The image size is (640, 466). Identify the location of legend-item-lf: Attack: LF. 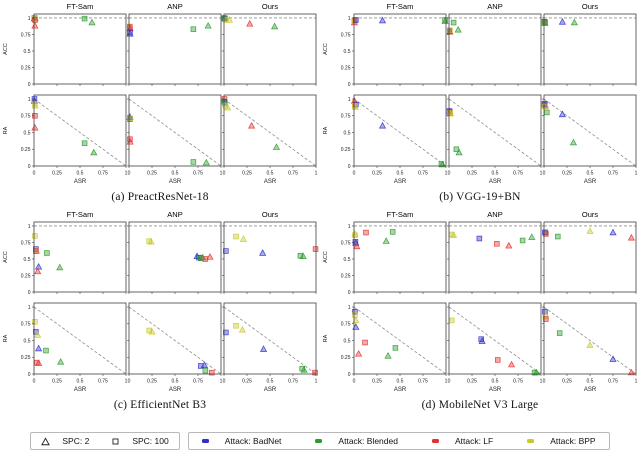
(462, 441).